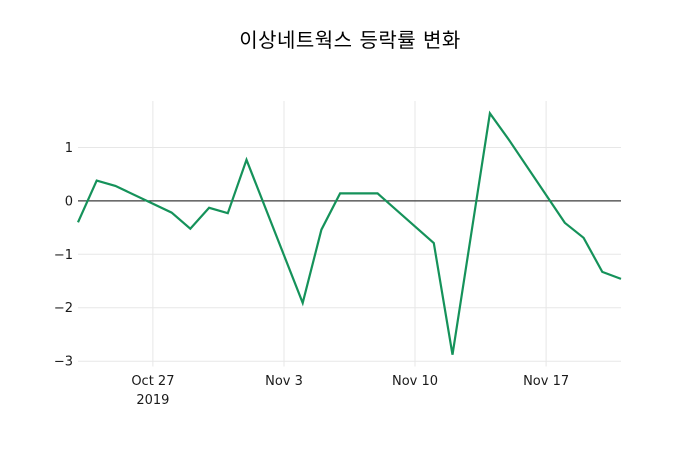  Describe the element at coordinates (63, 362) in the screenshot. I see `y-tick-label: −3` at that location.